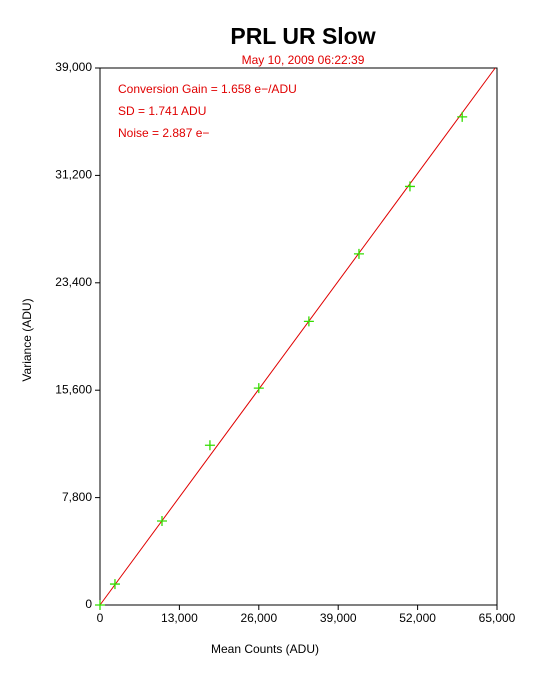 Image resolution: width=554 pixels, height=680 pixels. Describe the element at coordinates (417, 618) in the screenshot. I see `x-tick-label: 52,000` at that location.